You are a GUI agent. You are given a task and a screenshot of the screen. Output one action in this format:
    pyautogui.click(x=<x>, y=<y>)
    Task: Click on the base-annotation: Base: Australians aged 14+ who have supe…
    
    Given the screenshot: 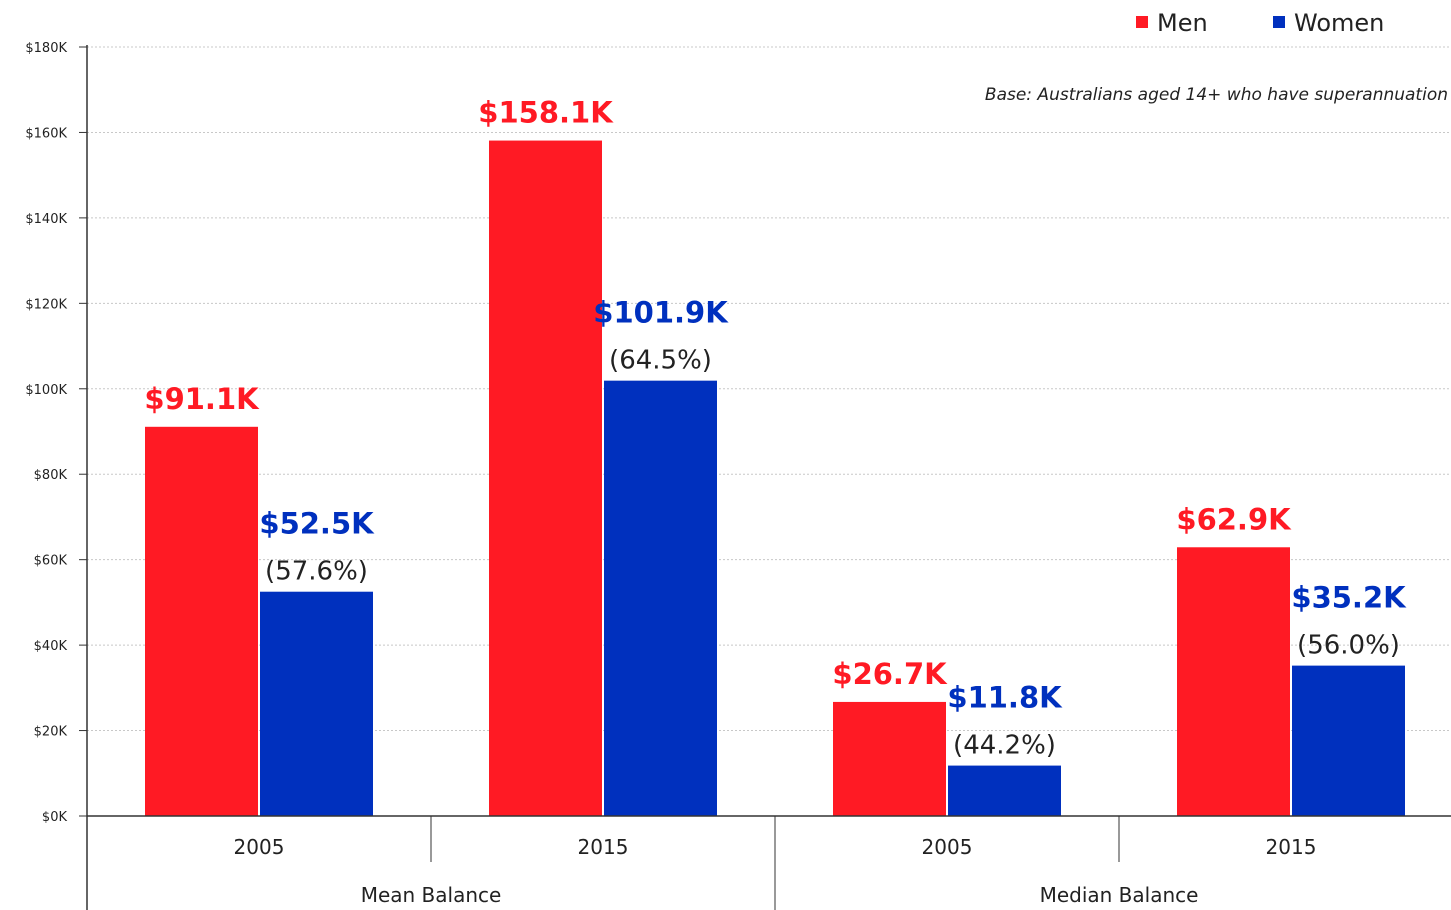 What is the action you would take?
    pyautogui.click(x=1216, y=95)
    